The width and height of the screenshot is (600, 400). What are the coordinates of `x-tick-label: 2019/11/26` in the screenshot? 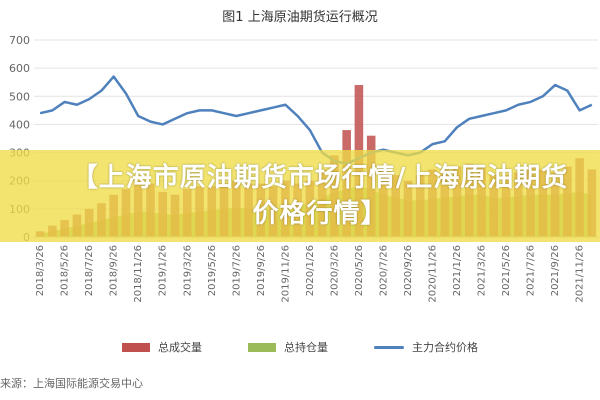 It's located at (285, 274).